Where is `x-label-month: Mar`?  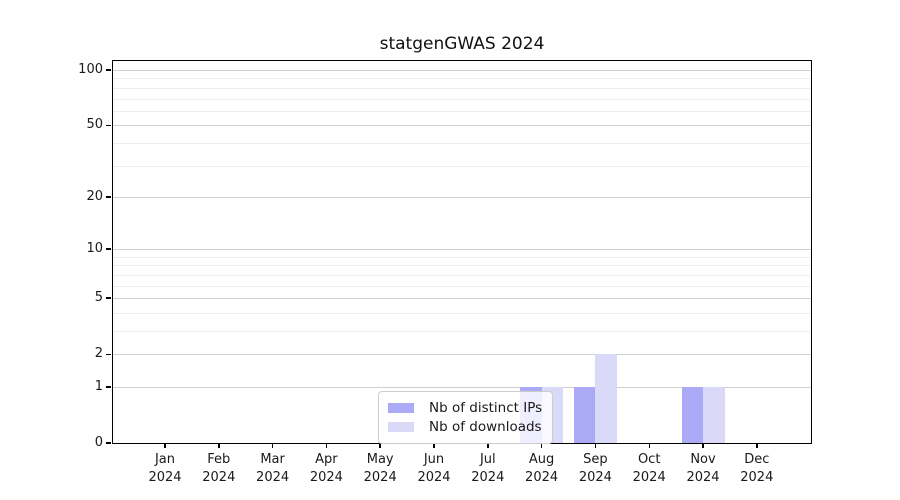 x-label-month: Mar is located at coordinates (272, 459).